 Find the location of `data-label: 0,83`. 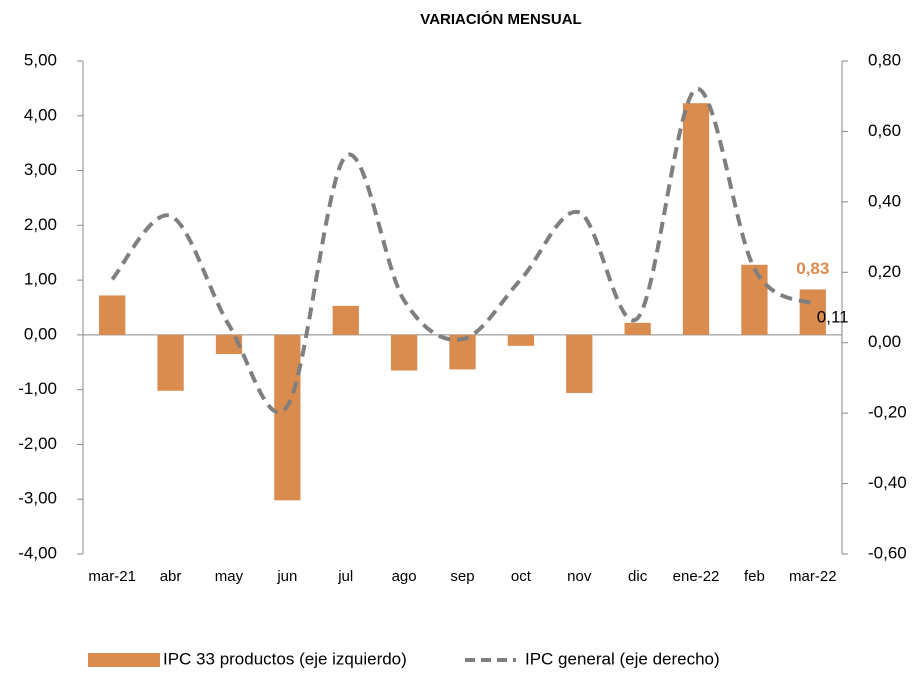

data-label: 0,83 is located at coordinates (812, 268).